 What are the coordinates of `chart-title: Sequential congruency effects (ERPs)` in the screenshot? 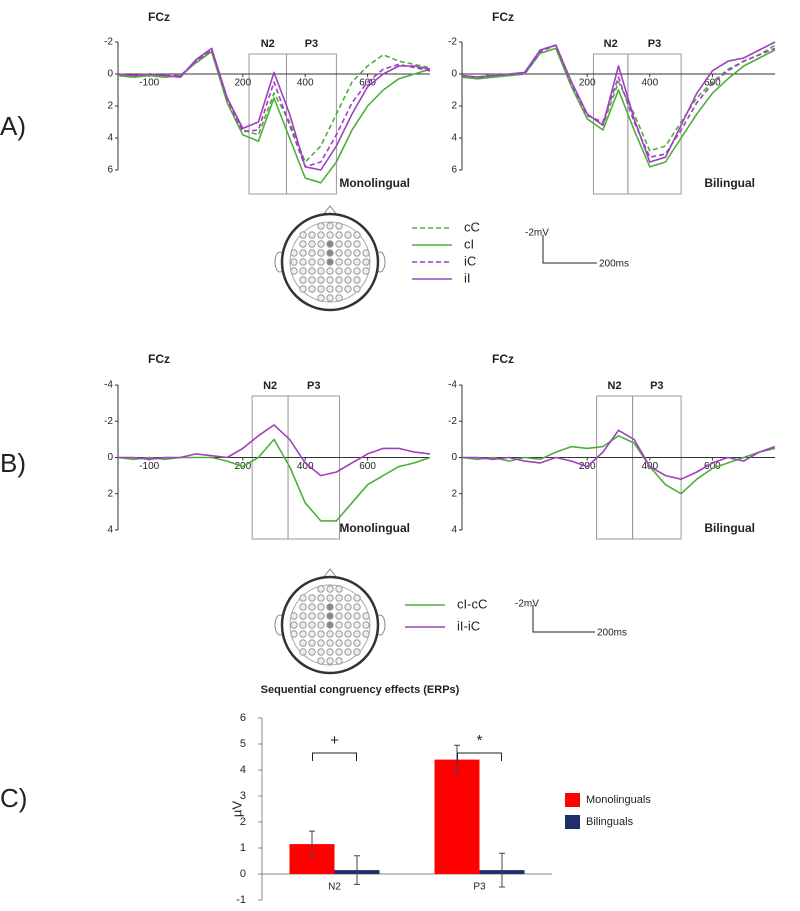 It's located at (360, 690).